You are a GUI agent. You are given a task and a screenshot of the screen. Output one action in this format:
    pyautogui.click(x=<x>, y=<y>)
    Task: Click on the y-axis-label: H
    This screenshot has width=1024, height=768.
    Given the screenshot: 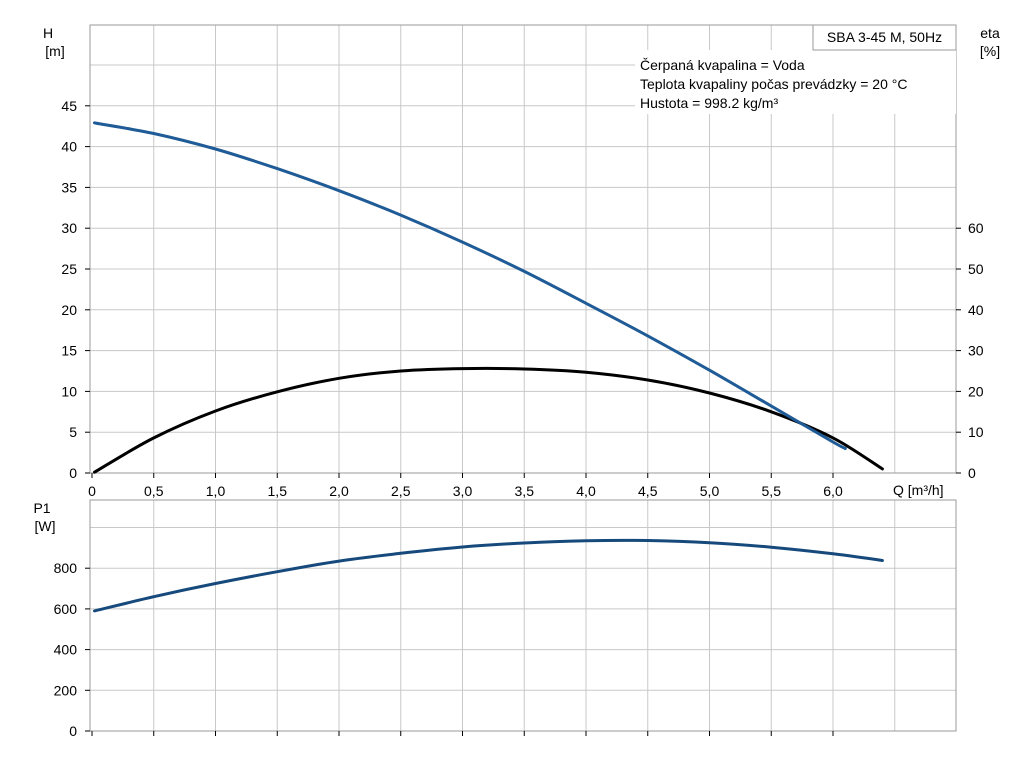 What is the action you would take?
    pyautogui.click(x=48, y=33)
    